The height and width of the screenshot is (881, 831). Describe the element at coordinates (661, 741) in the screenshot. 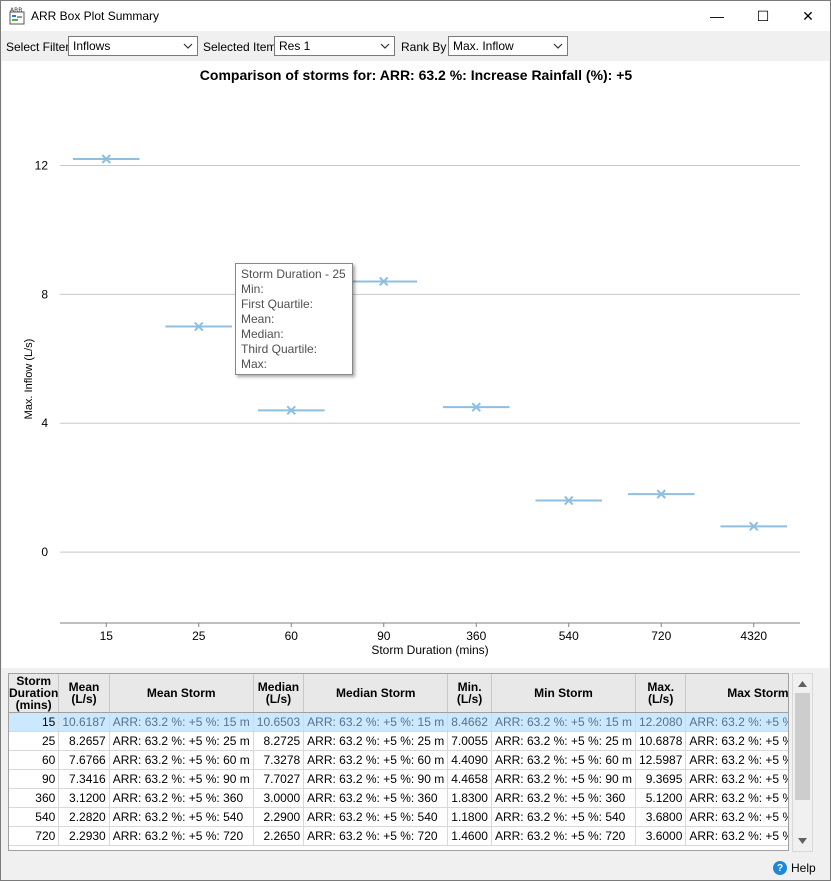

I see `table-cell: 10.6878` at that location.